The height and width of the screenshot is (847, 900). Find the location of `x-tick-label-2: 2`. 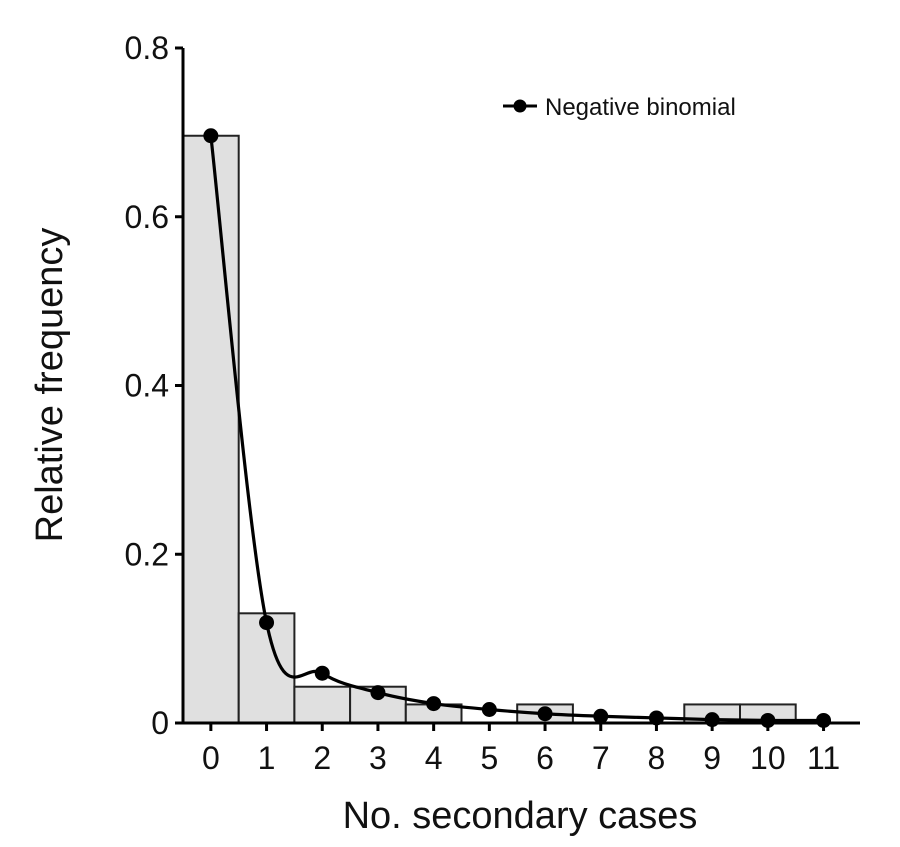

x-tick-label-2: 2 is located at coordinates (322, 758).